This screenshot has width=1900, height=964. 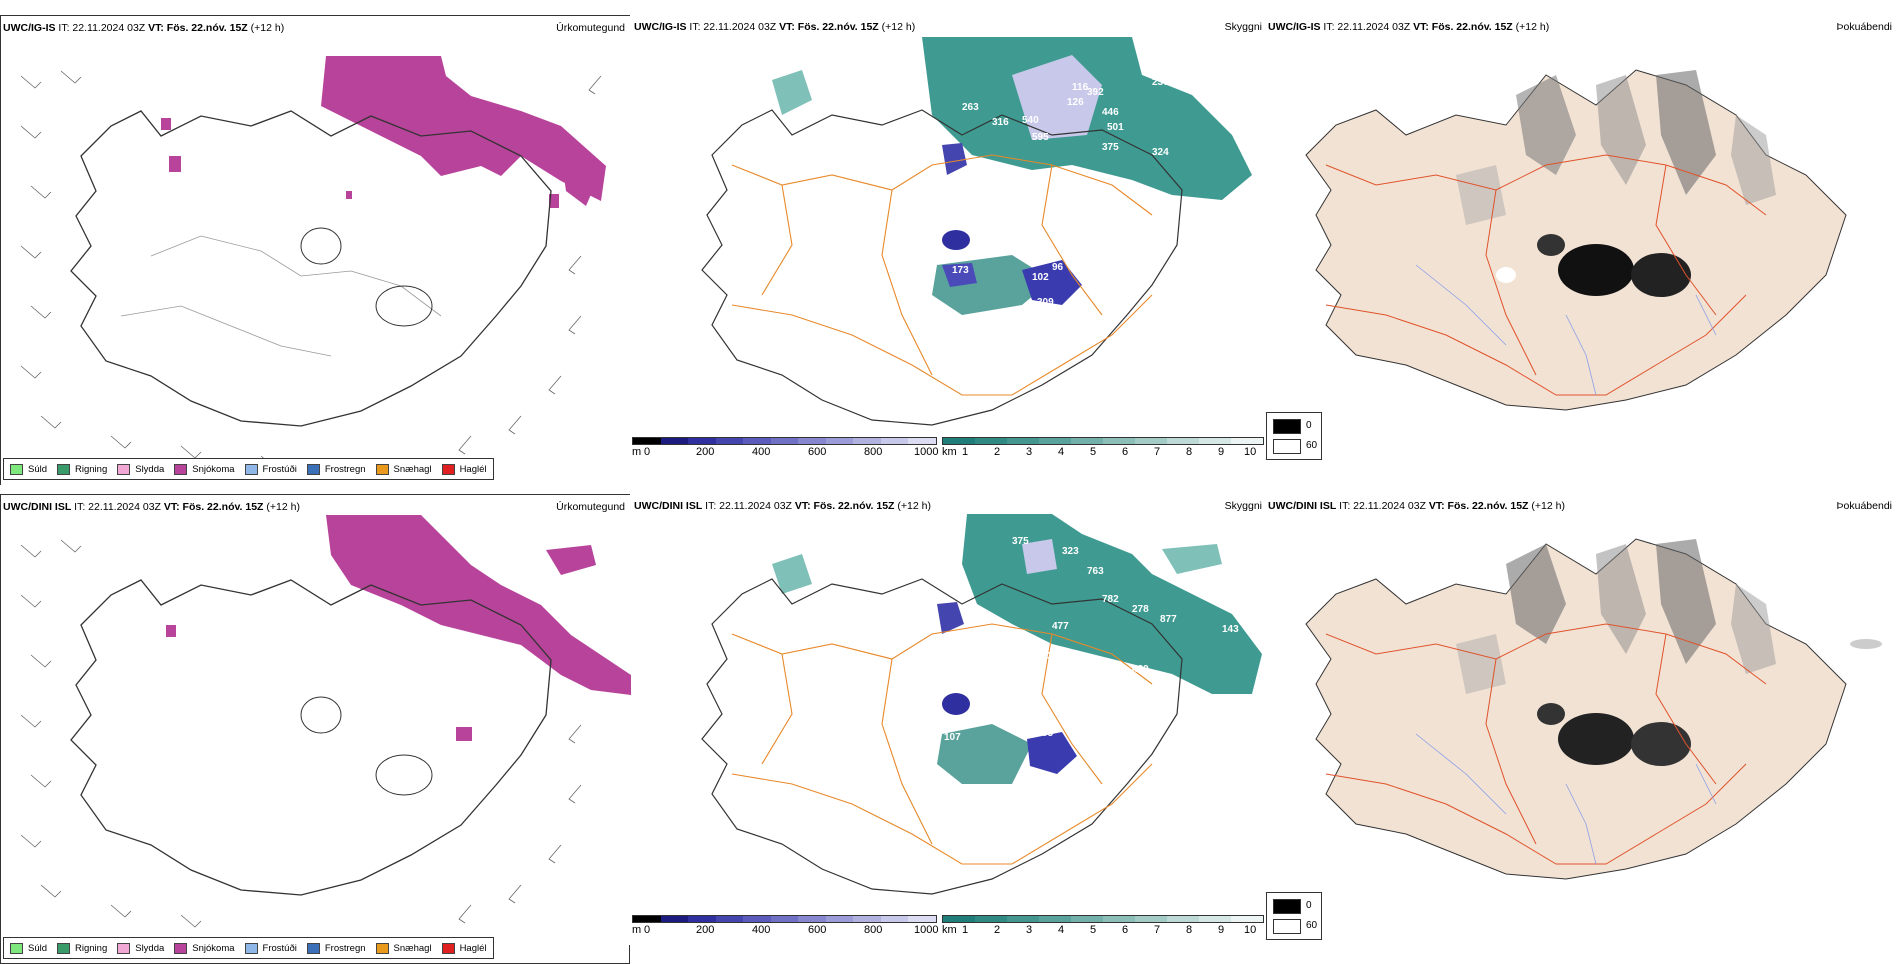 What do you see at coordinates (1294, 436) in the screenshot?
I see `fog-legend-row1: 0 60` at bounding box center [1294, 436].